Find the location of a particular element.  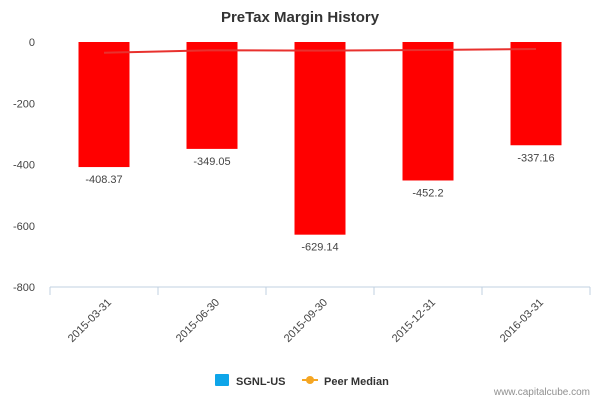

legend-item-sgnl-us: SGNL-US is located at coordinates (250, 381).